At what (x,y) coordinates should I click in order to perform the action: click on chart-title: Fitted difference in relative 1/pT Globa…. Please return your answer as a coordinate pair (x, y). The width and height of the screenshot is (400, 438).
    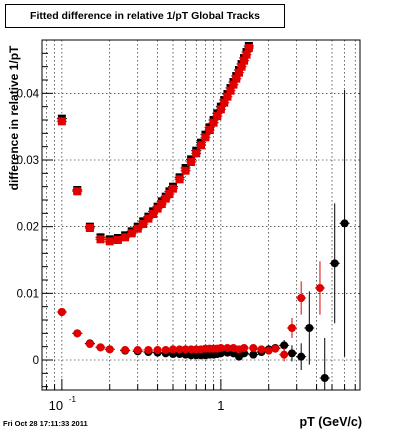
    Looking at the image, I should click on (145, 16).